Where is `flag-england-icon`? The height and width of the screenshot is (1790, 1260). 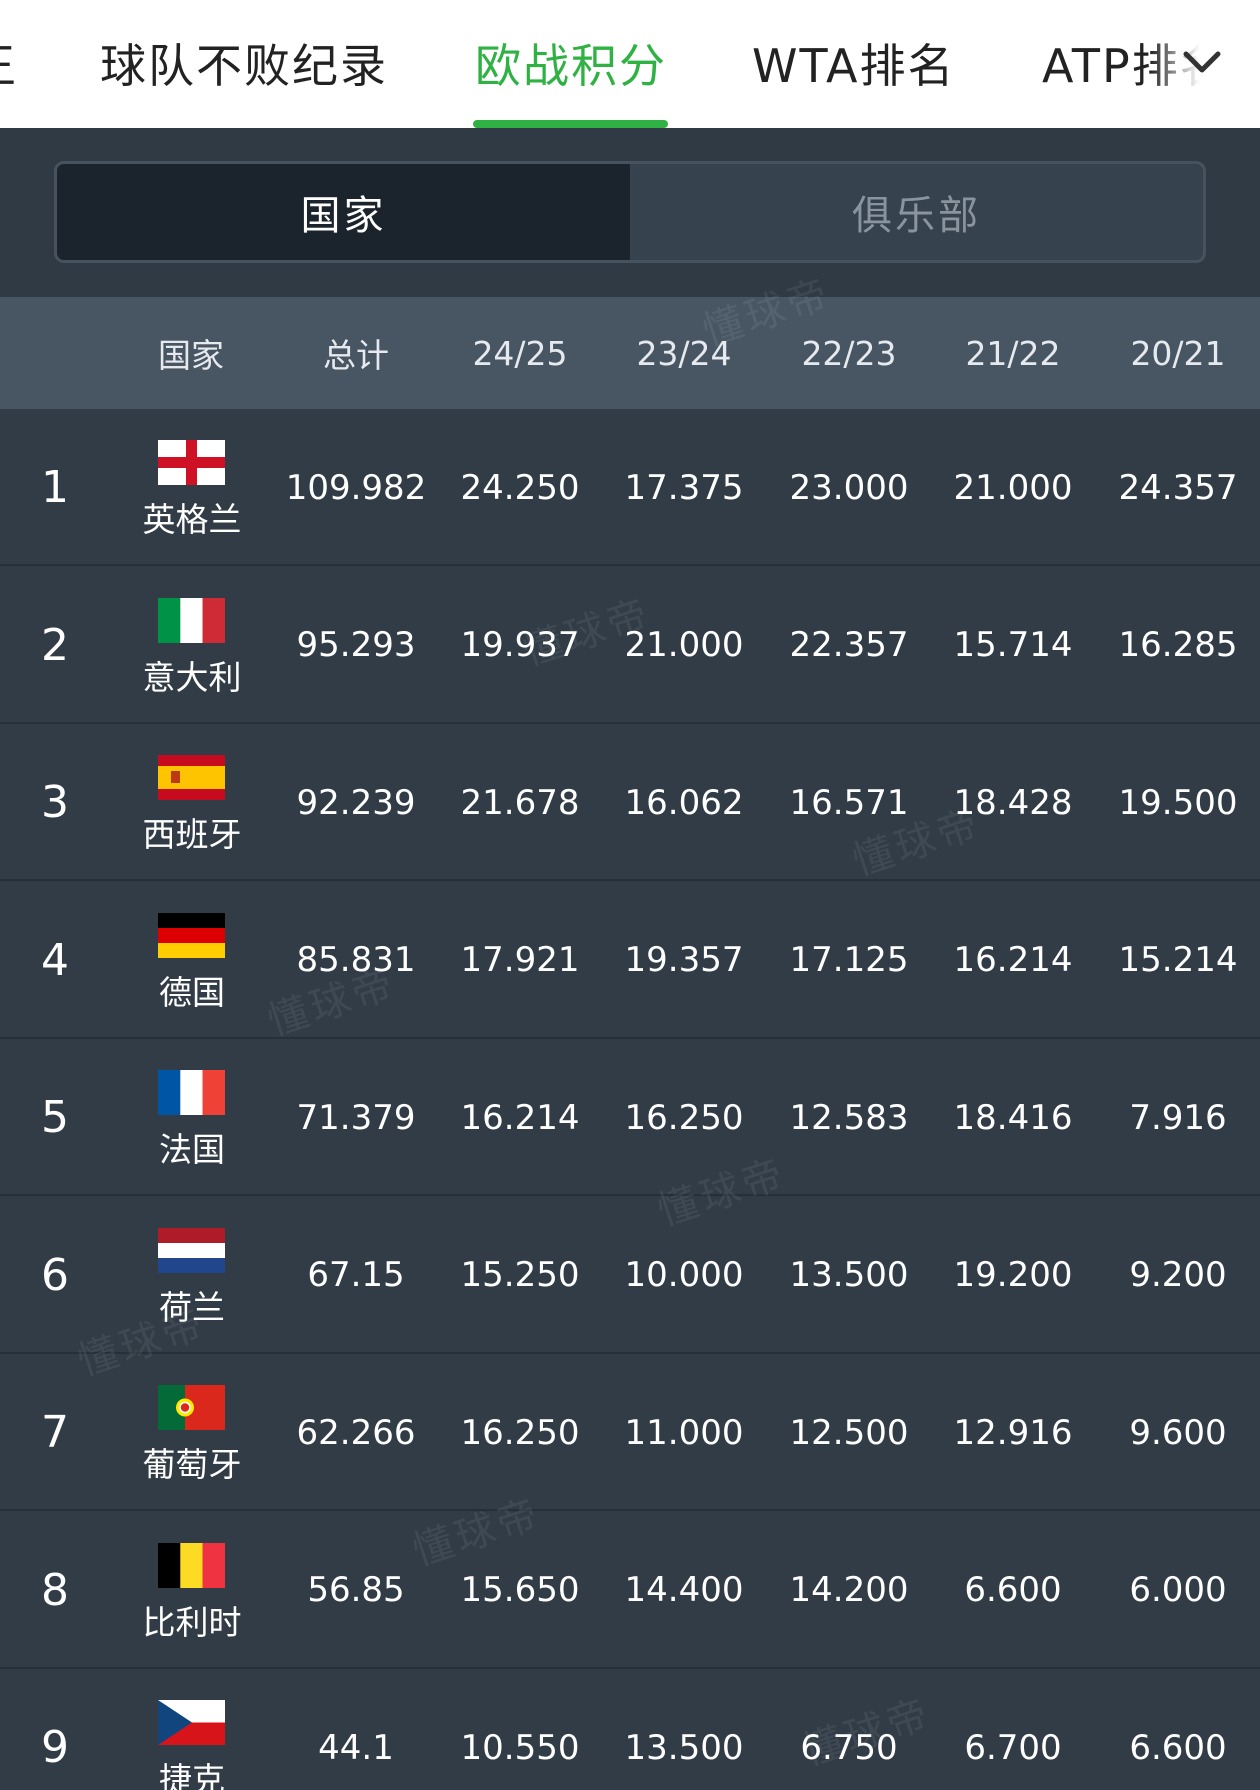 flag-england-icon is located at coordinates (191, 462).